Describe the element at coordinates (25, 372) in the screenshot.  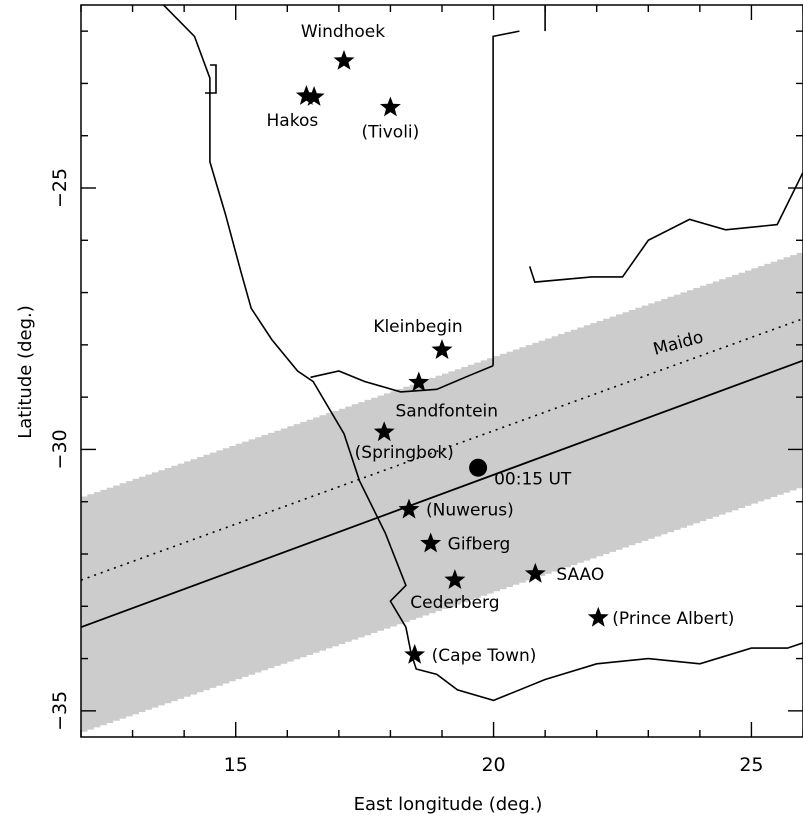
I see `y-axis-title: Latitude (deg.)` at that location.